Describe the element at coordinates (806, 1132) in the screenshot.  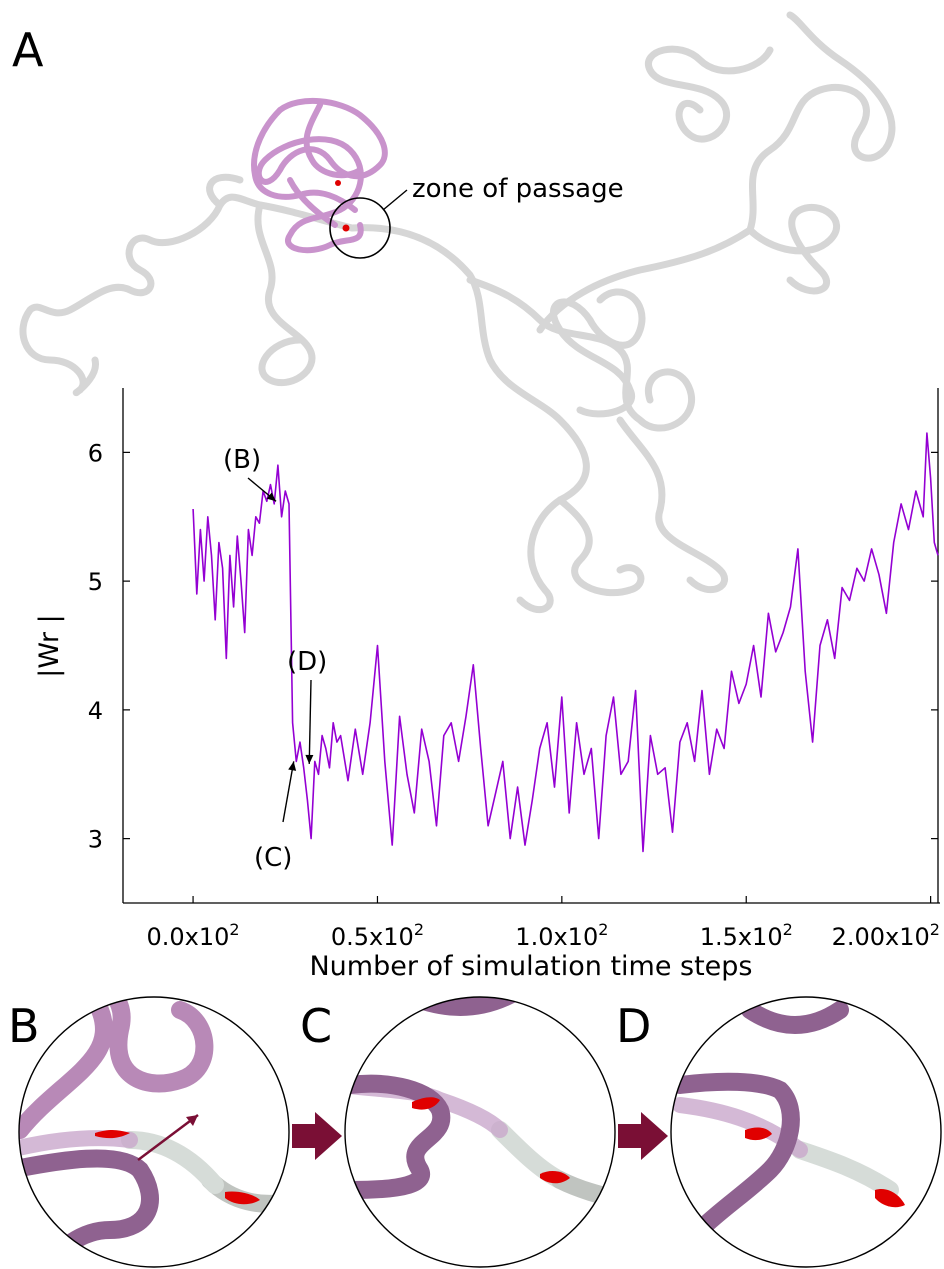
I see `panel-d-zoom` at that location.